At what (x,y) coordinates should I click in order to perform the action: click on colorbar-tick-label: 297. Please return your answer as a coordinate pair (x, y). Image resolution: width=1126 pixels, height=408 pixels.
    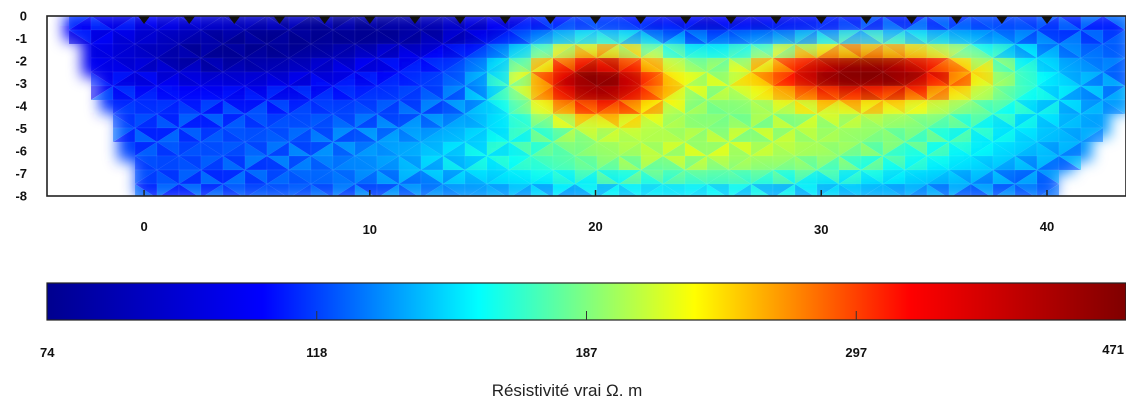
    Looking at the image, I should click on (856, 352).